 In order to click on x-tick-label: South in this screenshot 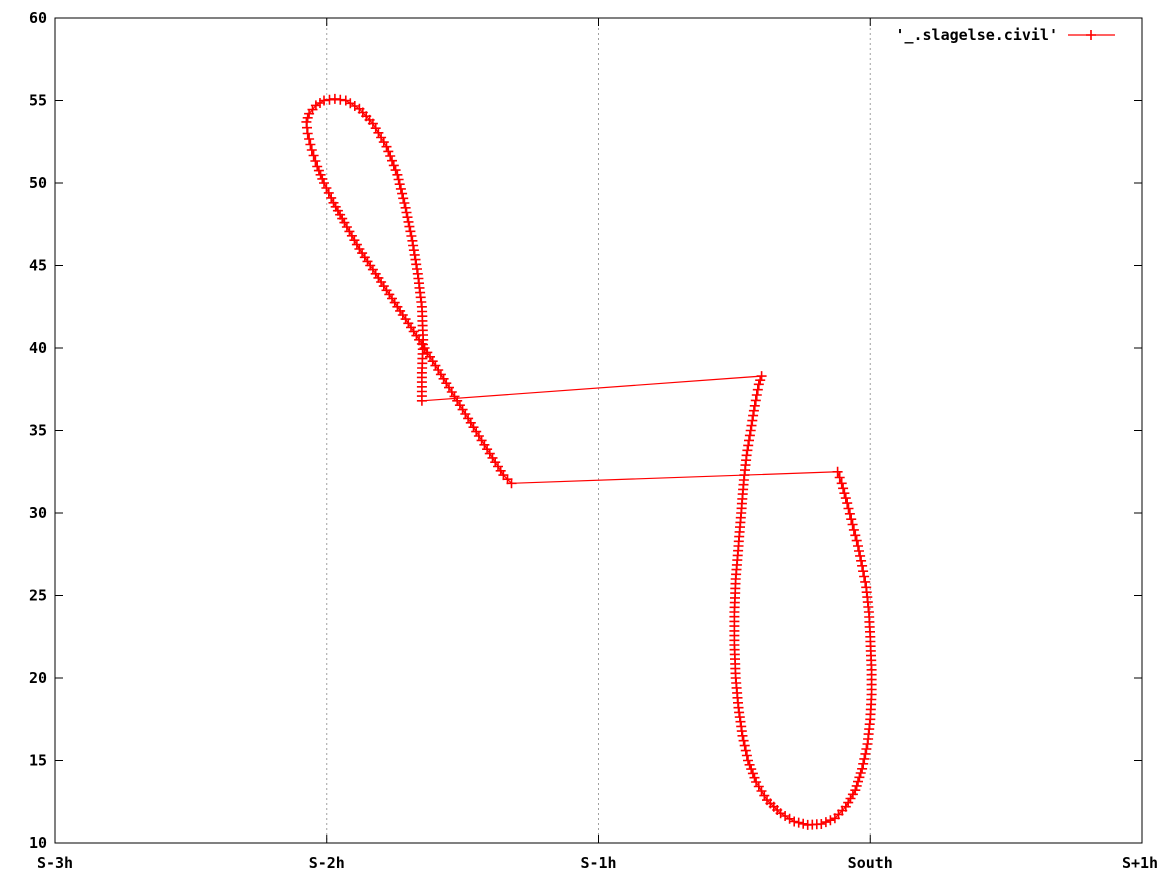, I will do `click(870, 863)`.